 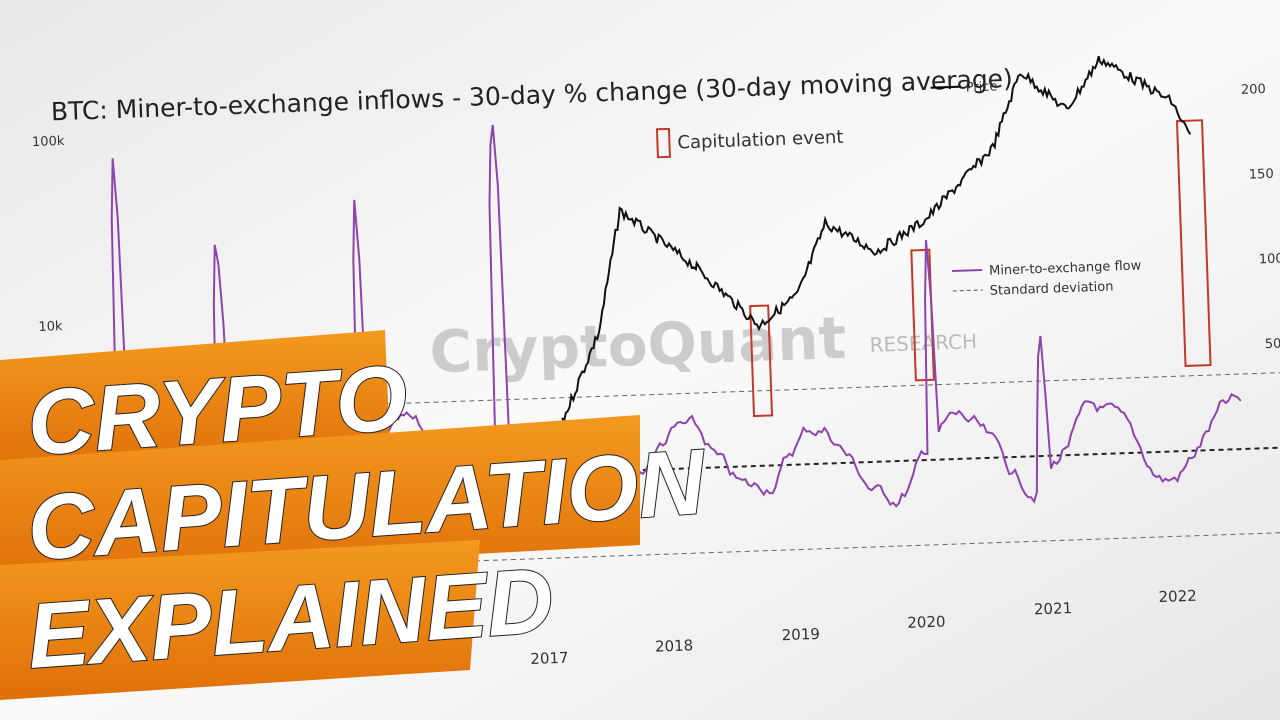 I want to click on x-label: 2019, so click(x=800, y=634).